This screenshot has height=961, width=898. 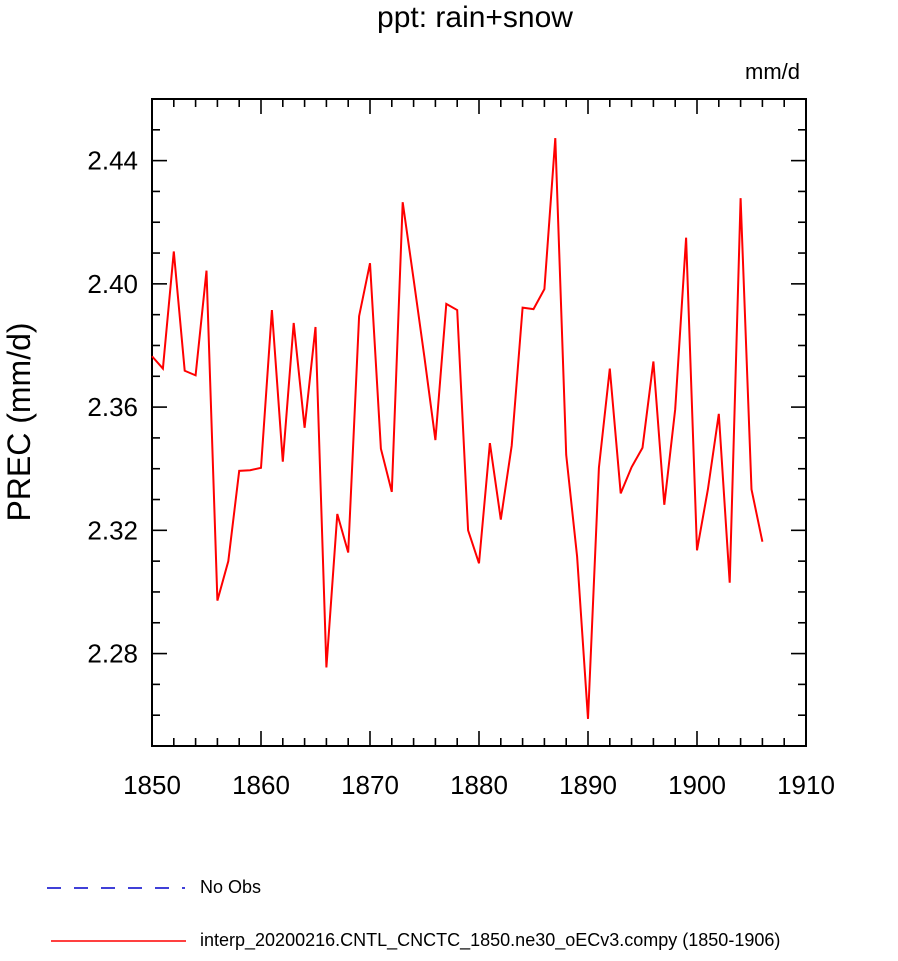 I want to click on y-tick-label: 2.44, so click(x=112, y=161).